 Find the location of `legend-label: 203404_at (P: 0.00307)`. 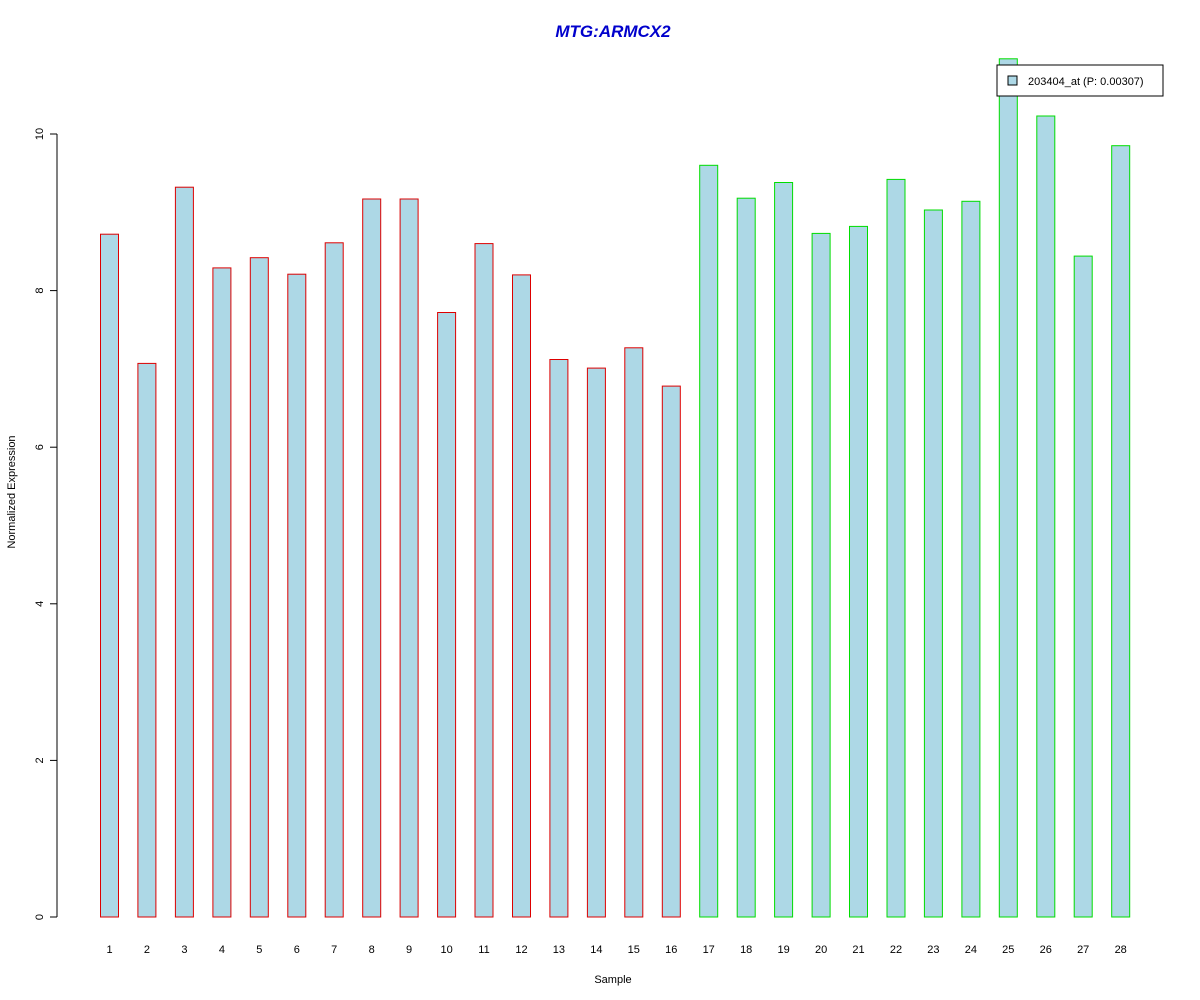

legend-label: 203404_at (P: 0.00307) is located at coordinates (1086, 82).